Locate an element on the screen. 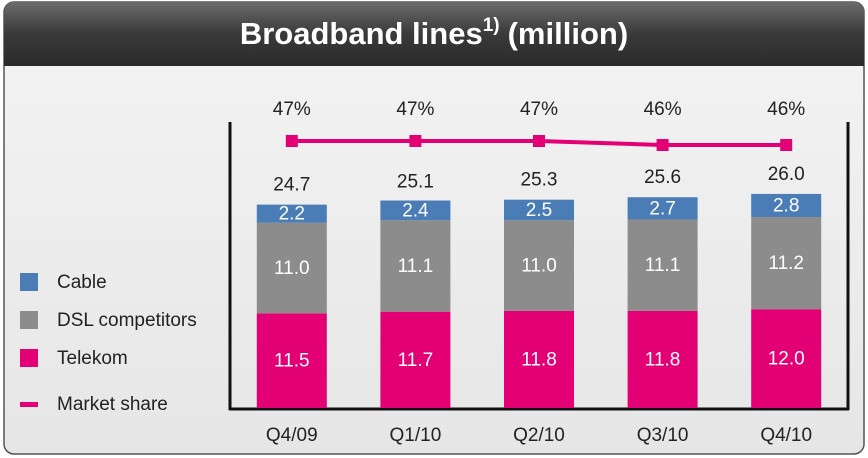 Image resolution: width=868 pixels, height=458 pixels. total-label: 26.0 is located at coordinates (786, 174).